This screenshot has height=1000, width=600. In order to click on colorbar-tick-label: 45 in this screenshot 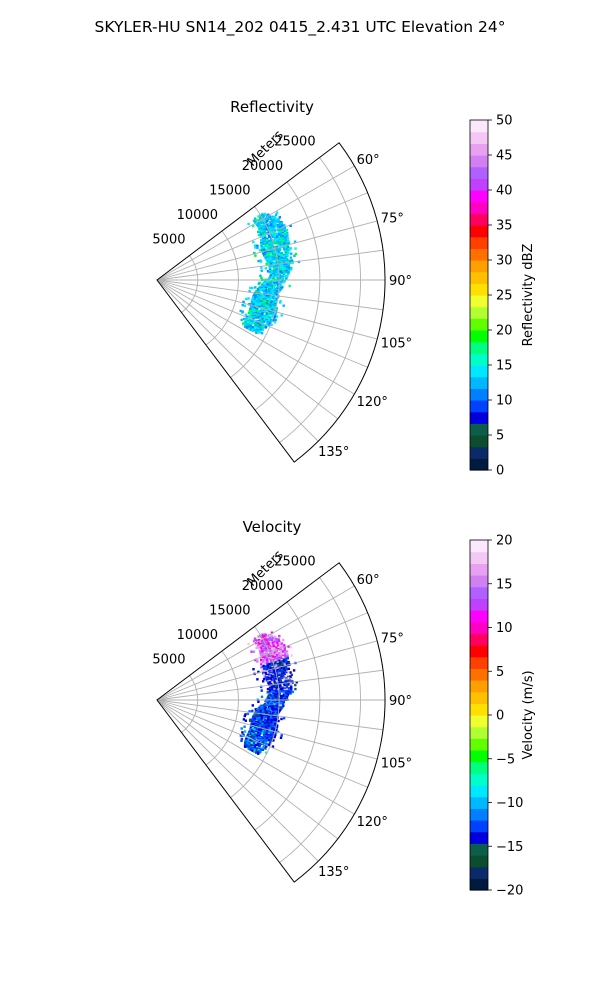, I will do `click(504, 156)`.